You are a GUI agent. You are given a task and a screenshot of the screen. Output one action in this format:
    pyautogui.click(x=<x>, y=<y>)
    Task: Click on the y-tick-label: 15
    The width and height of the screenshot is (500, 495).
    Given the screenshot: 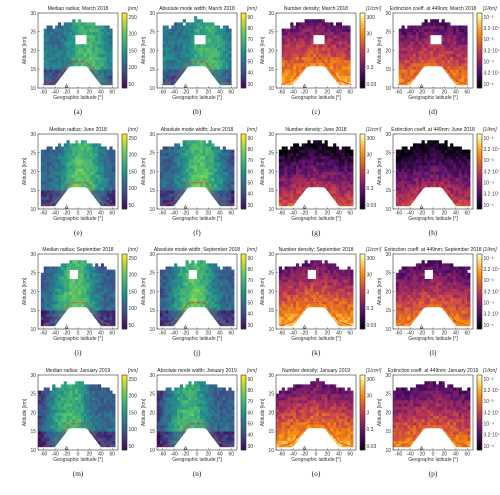 What is the action you would take?
    pyautogui.click(x=271, y=70)
    